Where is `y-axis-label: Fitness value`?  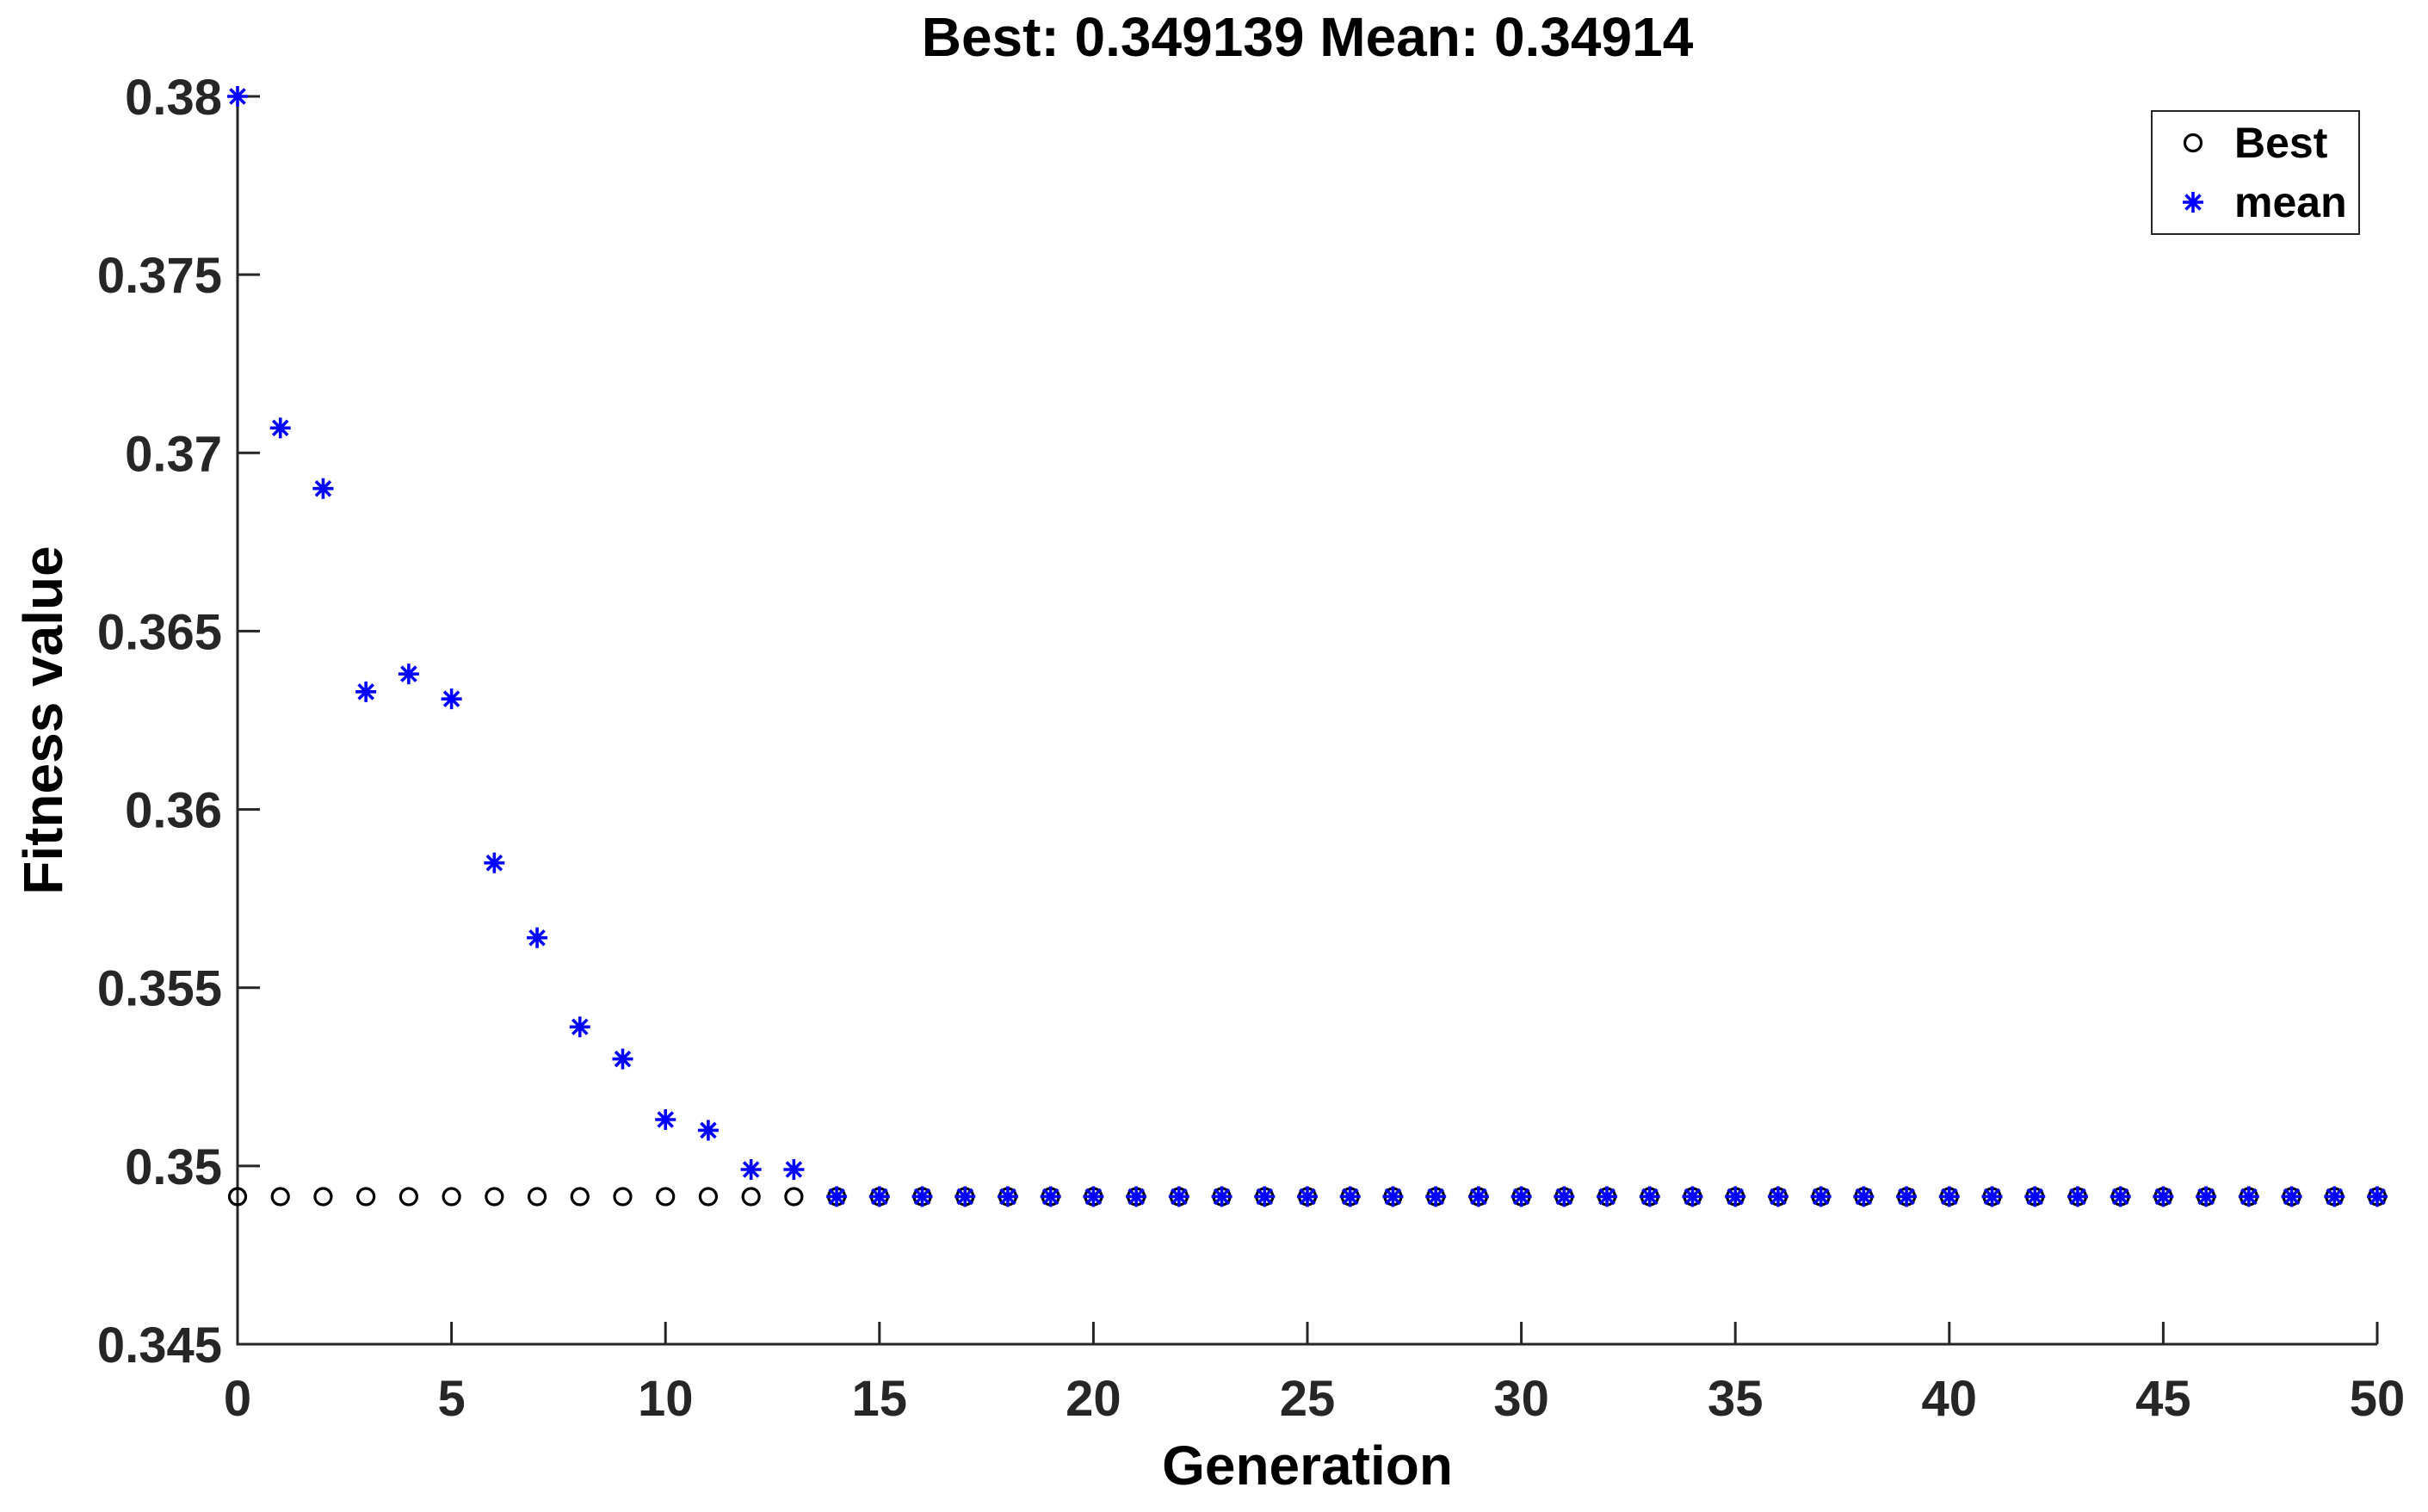
y-axis-label: Fitness value is located at coordinates (43, 720).